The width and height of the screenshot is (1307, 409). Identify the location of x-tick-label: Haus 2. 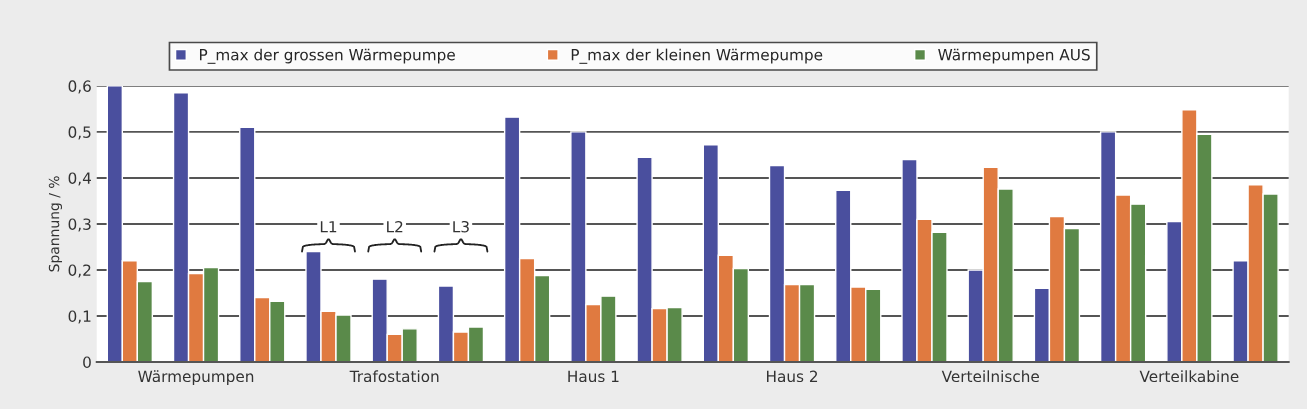
(792, 376).